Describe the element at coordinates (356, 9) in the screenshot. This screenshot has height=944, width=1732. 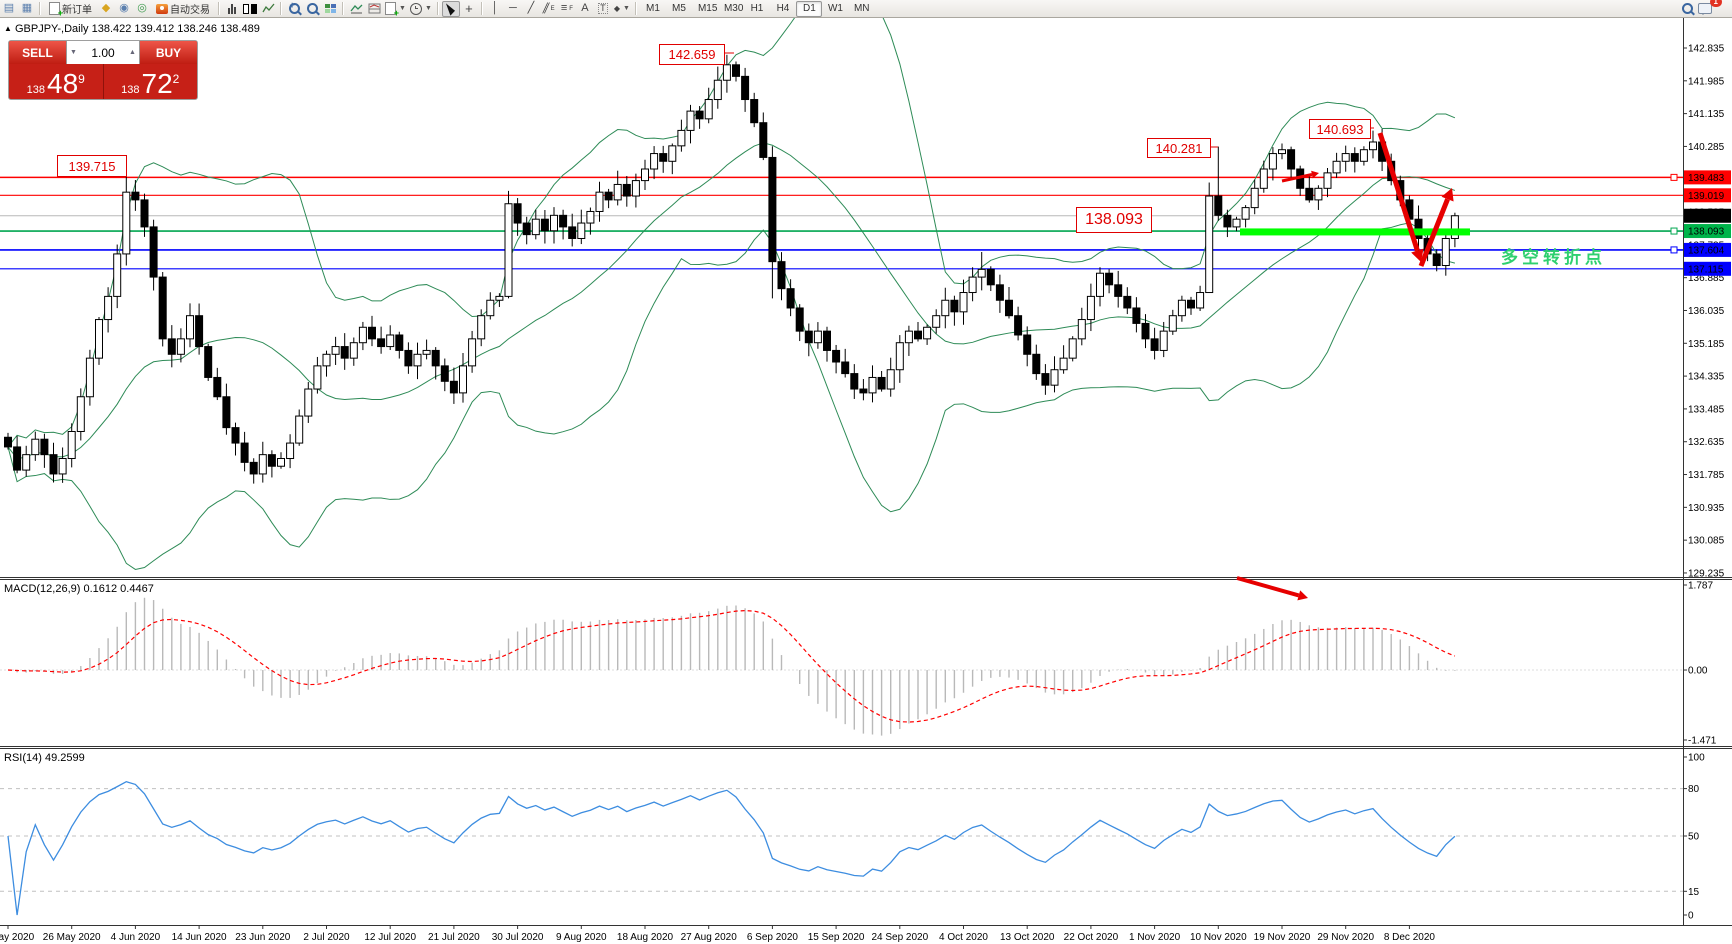
I see `indicators-icon` at that location.